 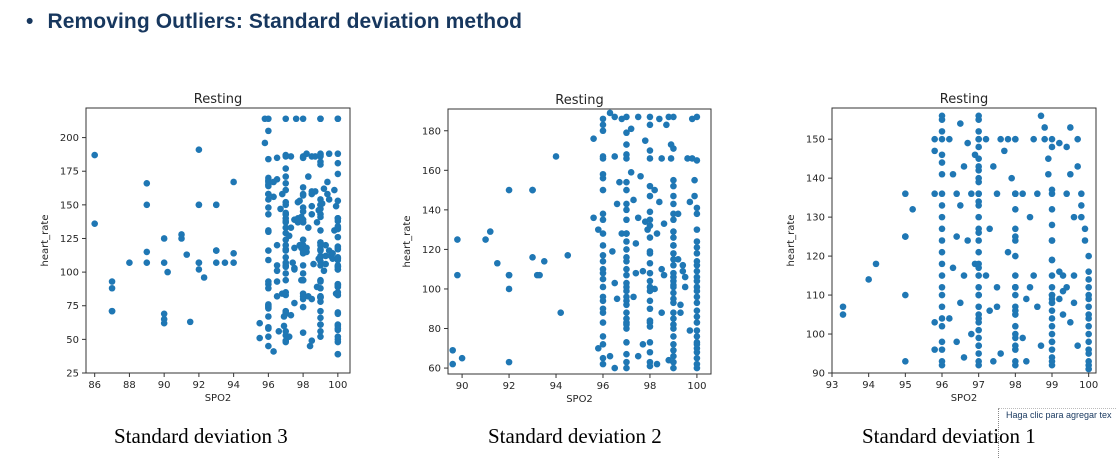 What do you see at coordinates (1059, 415) in the screenshot?
I see `text-placeholder-hint: Haga clic para agregar tex` at bounding box center [1059, 415].